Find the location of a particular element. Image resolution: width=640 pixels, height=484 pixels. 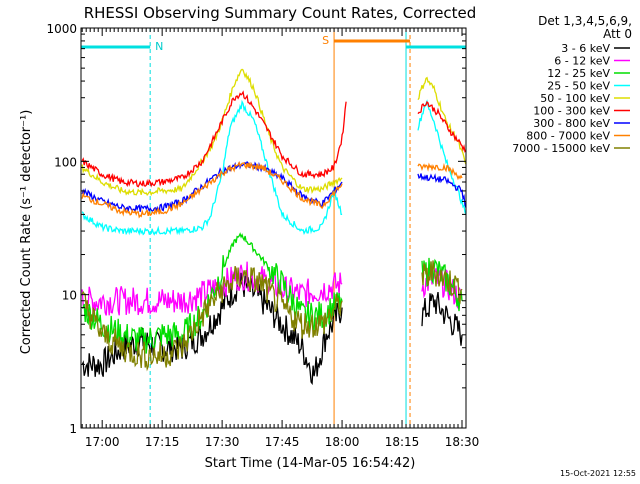

legend-entry-label: 25 - 50 keV is located at coordinates (578, 86).